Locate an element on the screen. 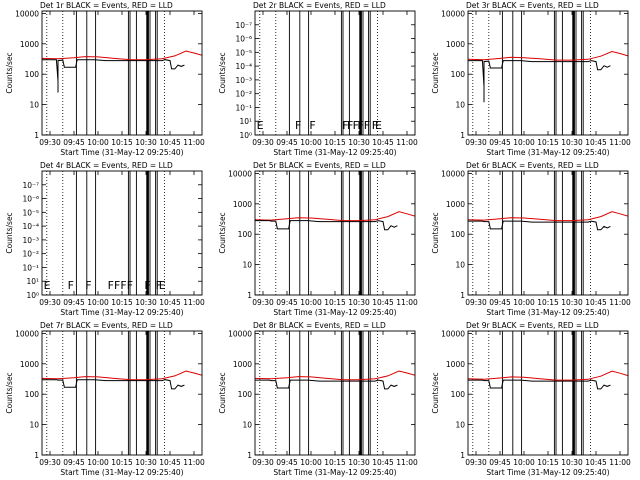 Image resolution: width=640 pixels, height=480 pixels. y-tick-label: 10¹ is located at coordinates (32, 281).